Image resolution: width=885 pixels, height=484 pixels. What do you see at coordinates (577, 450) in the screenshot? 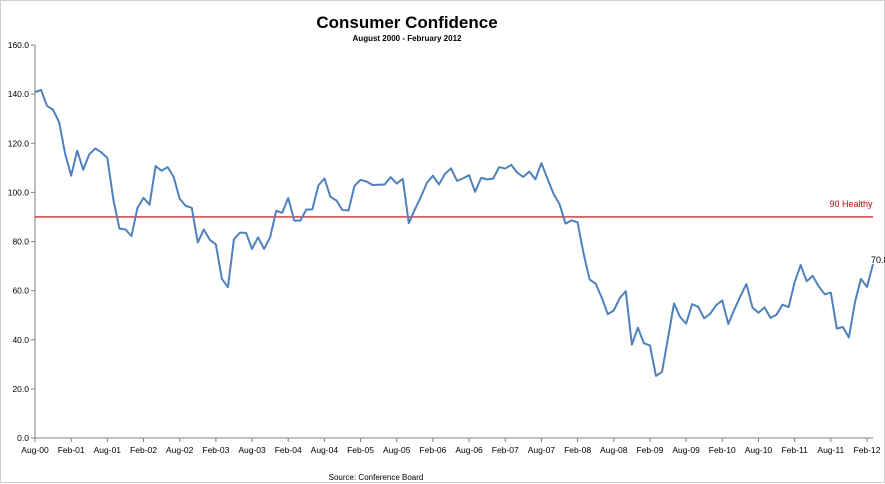
I see `x-tick-label: Feb-08` at bounding box center [577, 450].